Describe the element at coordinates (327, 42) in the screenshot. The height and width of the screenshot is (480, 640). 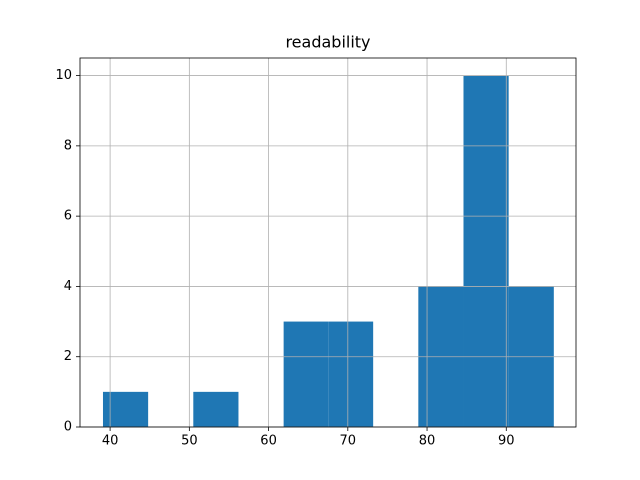
I see `chart-title: readability` at that location.